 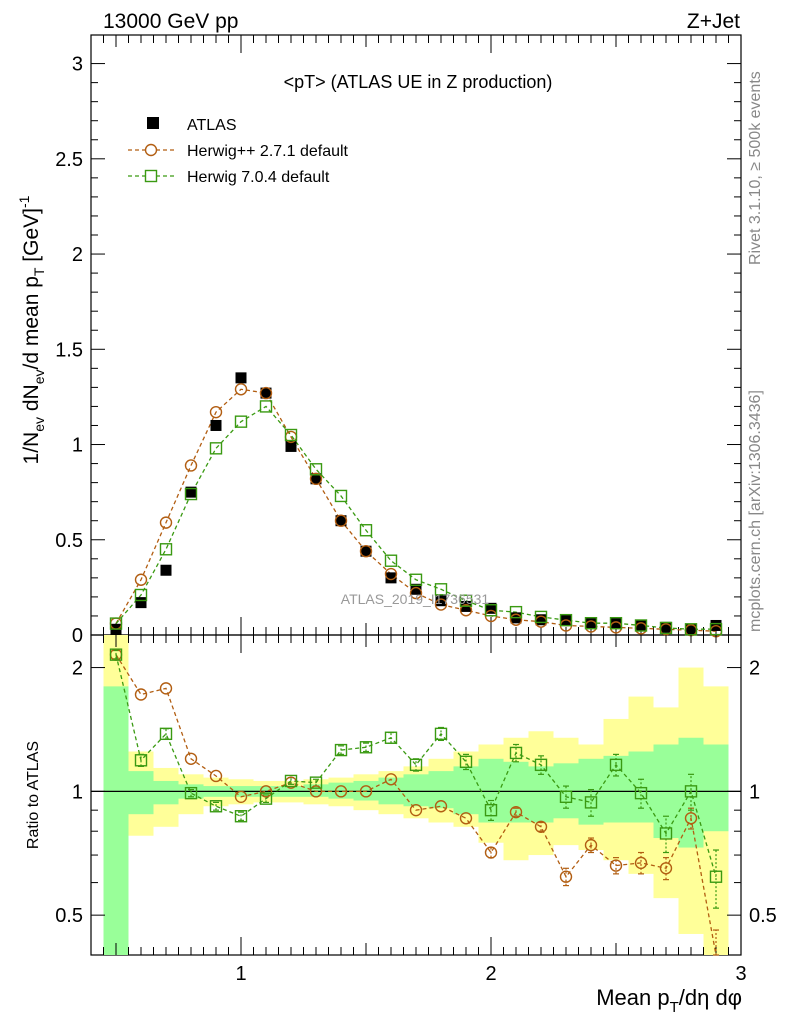 I want to click on ratio-y-tick-label-left: 0.5, so click(x=69, y=916).